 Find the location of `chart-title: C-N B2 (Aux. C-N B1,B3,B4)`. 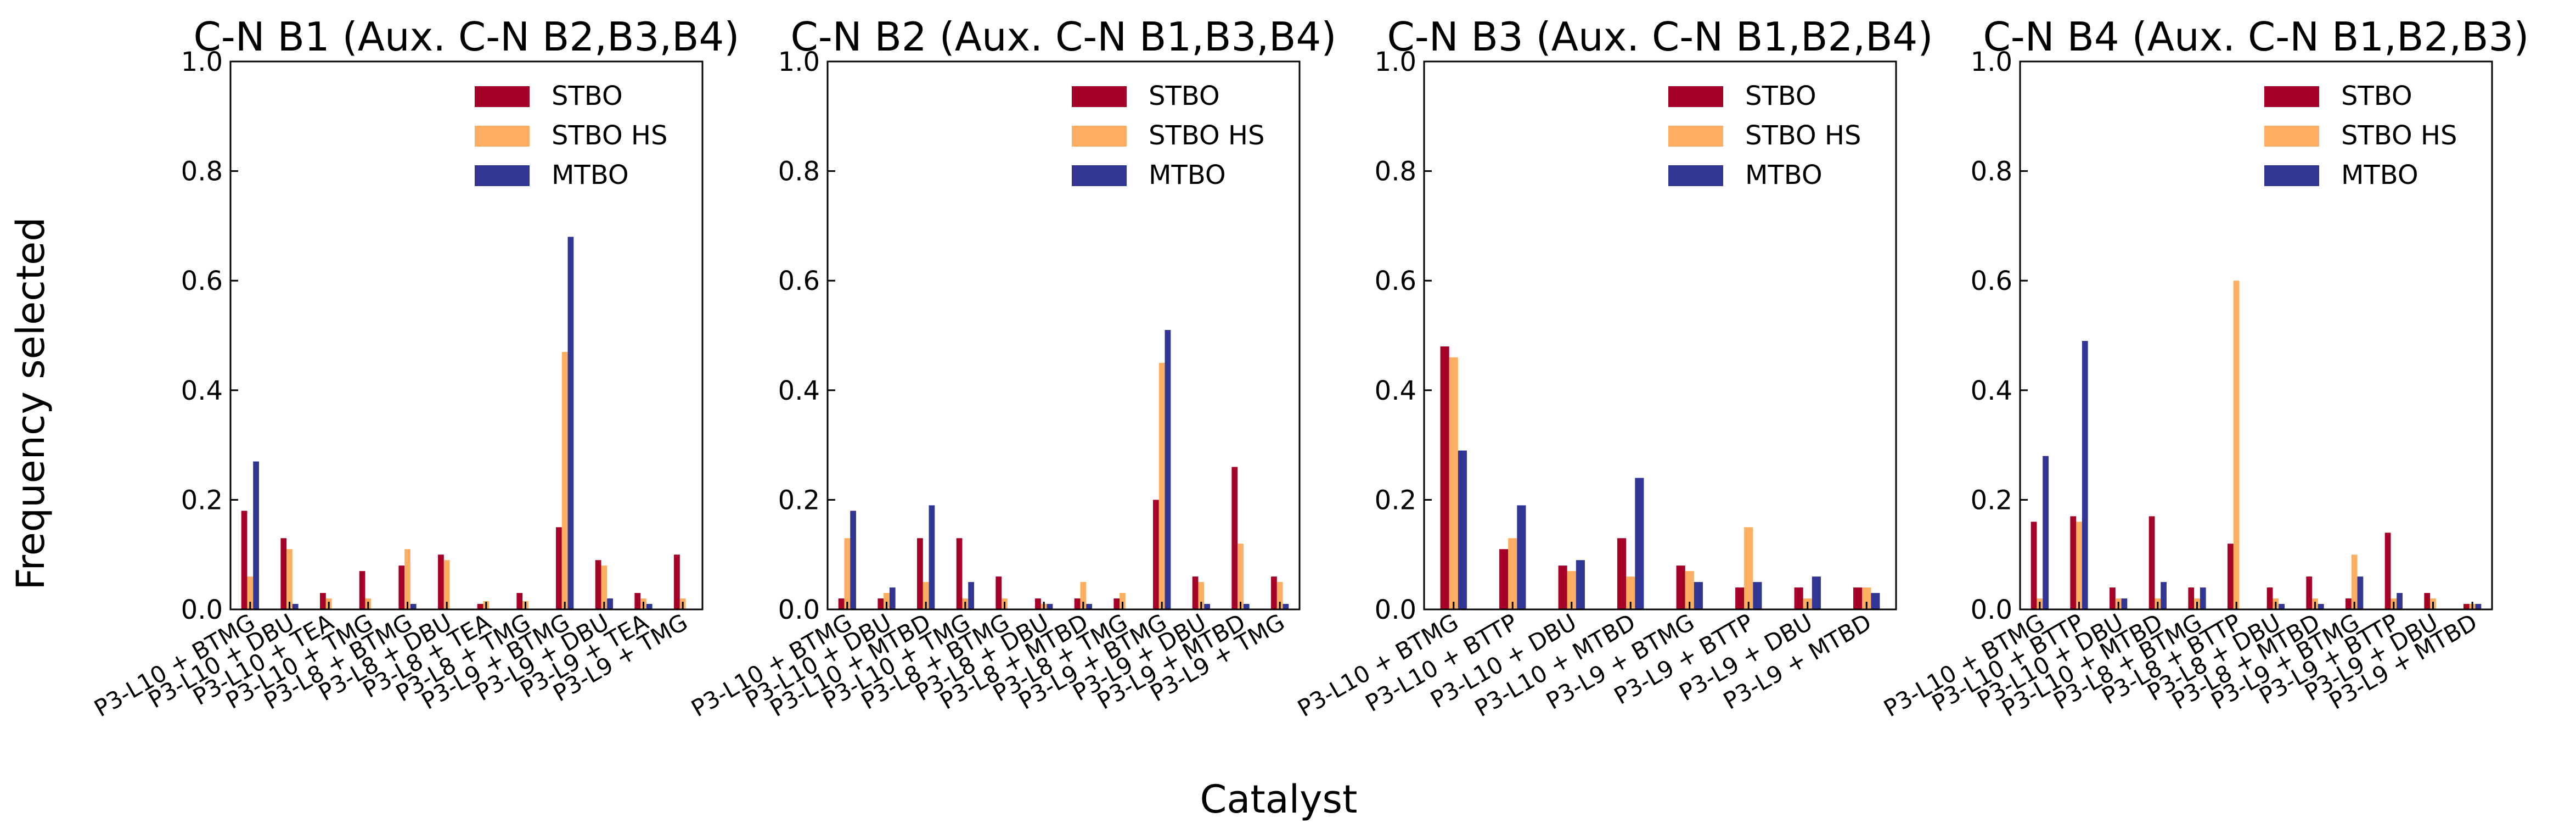

chart-title: C-N B2 (Aux. C-N B1,B3,B4) is located at coordinates (1064, 37).